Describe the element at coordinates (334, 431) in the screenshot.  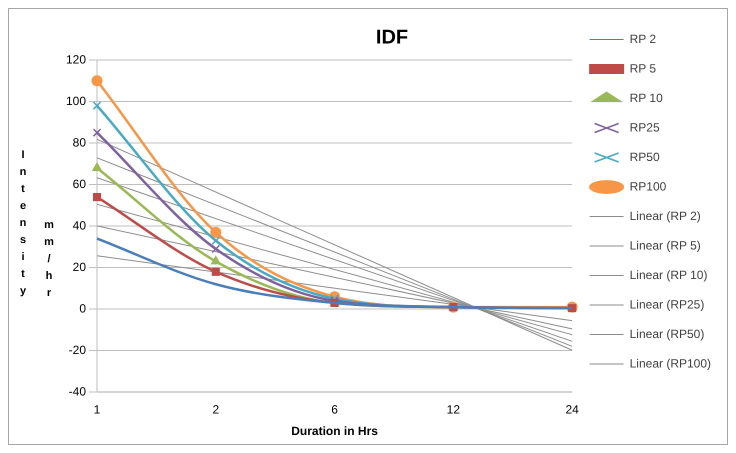
I see `x-axis-title: Duration in Hrs` at that location.